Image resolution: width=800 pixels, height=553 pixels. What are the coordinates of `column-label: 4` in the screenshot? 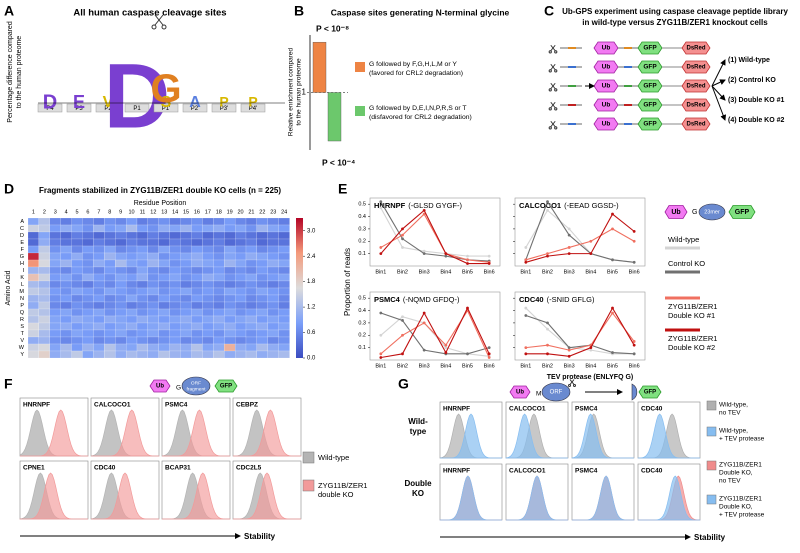 It's located at (66, 212).